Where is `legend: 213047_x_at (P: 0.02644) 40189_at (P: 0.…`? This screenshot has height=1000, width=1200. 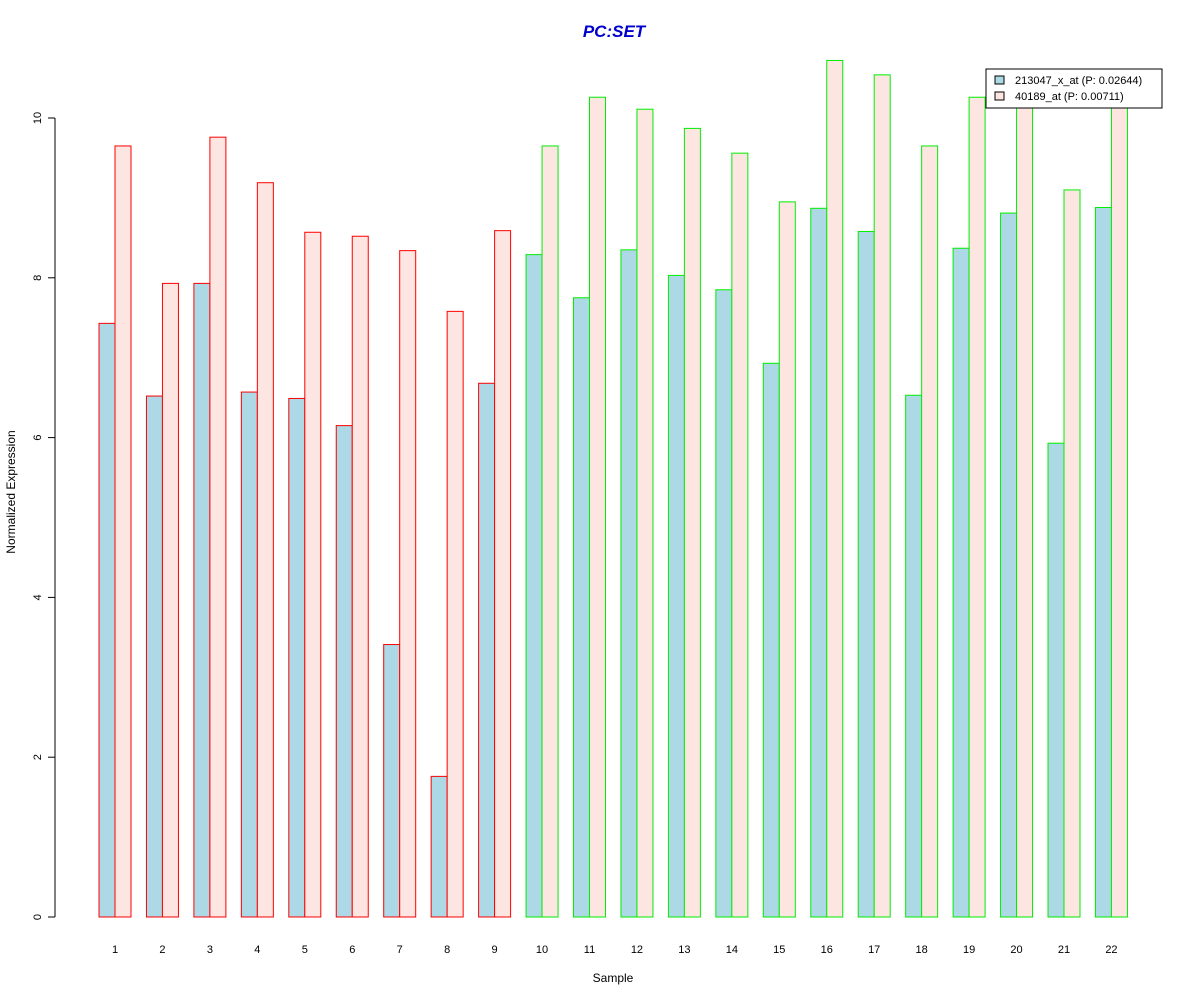
legend: 213047_x_at (P: 0.02644) 40189_at (P: 0.… is located at coordinates (1074, 88).